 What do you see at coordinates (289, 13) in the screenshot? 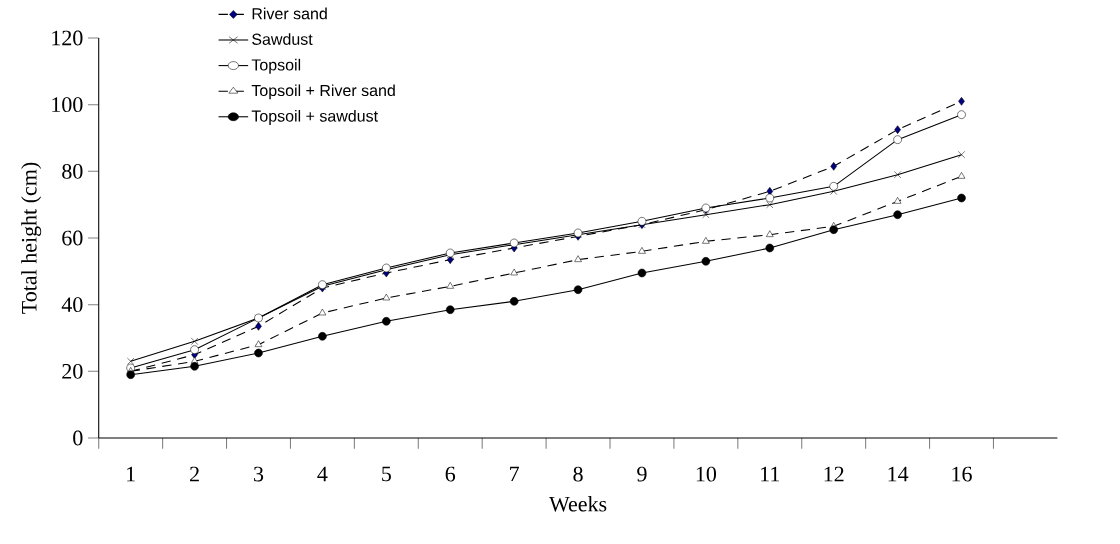
I see `legend-label: River sand` at bounding box center [289, 13].